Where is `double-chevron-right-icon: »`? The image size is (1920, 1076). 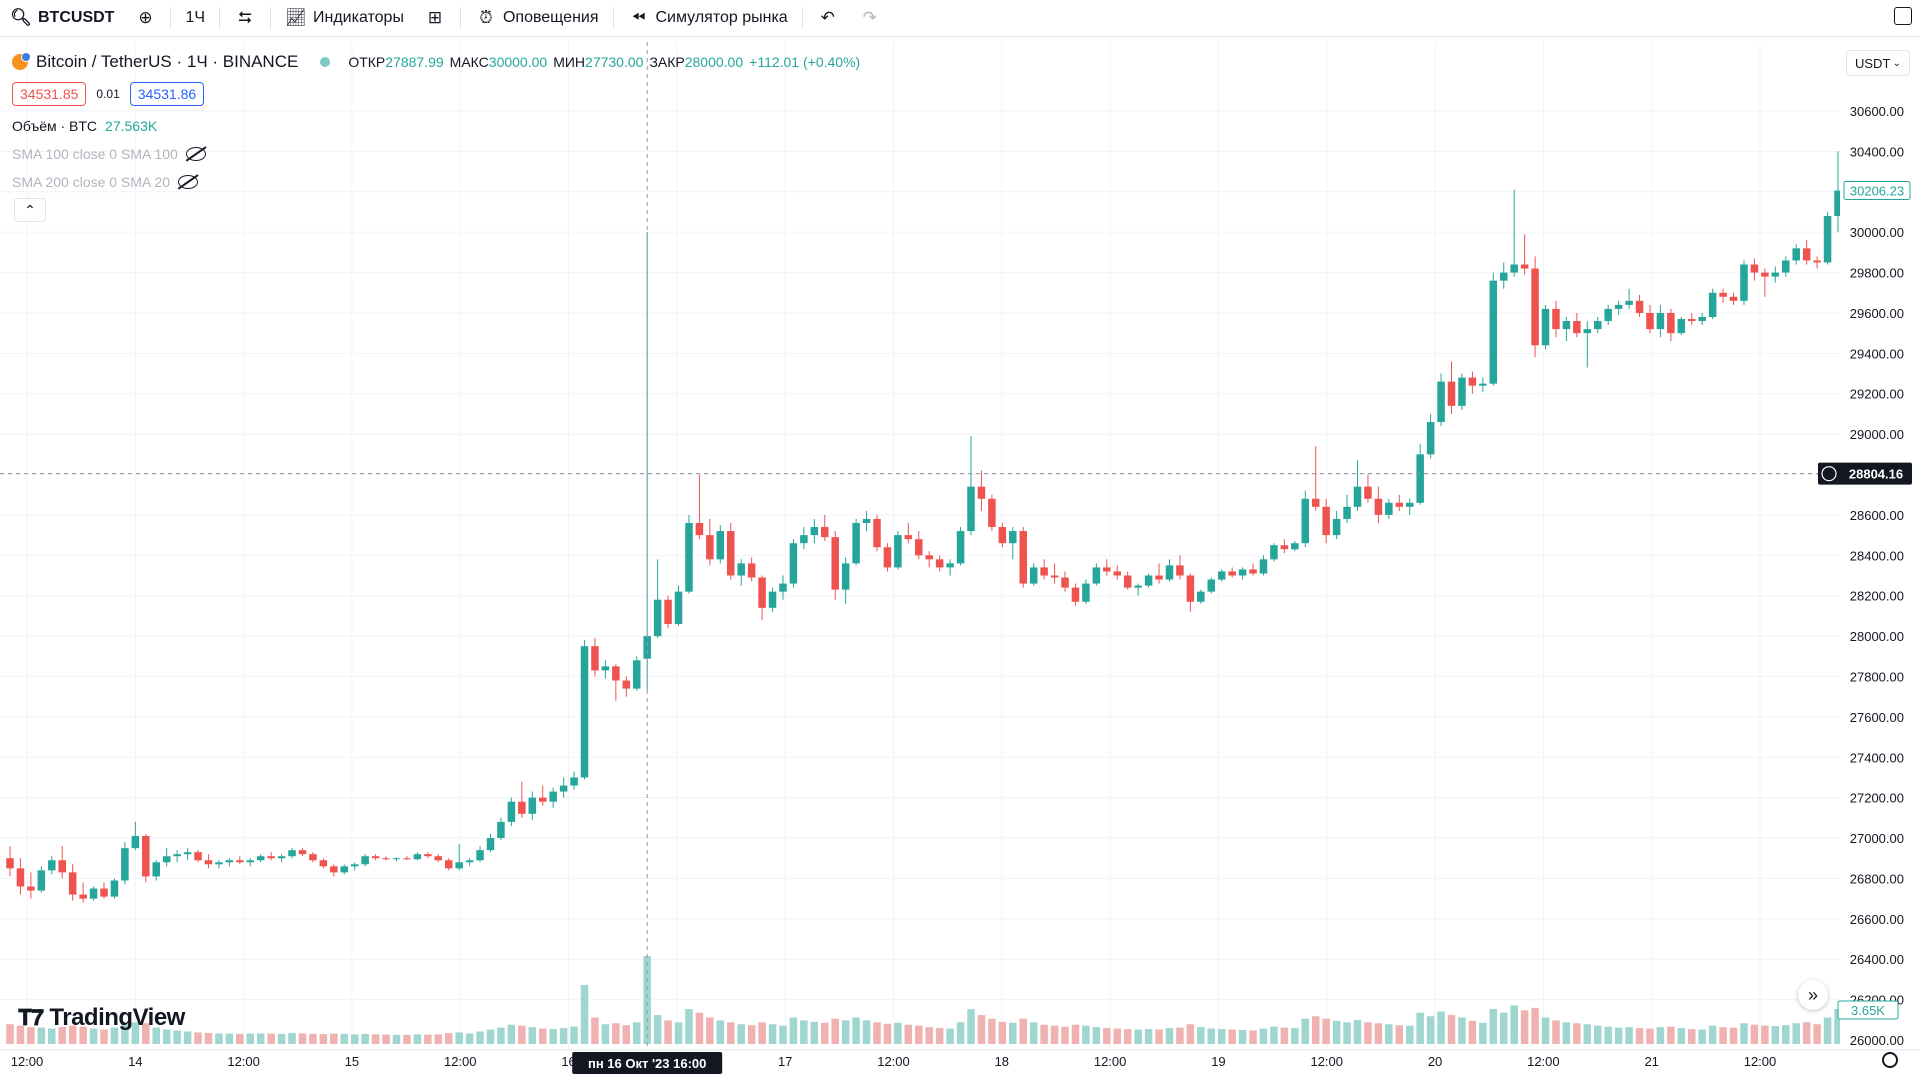 double-chevron-right-icon: » is located at coordinates (1812, 994).